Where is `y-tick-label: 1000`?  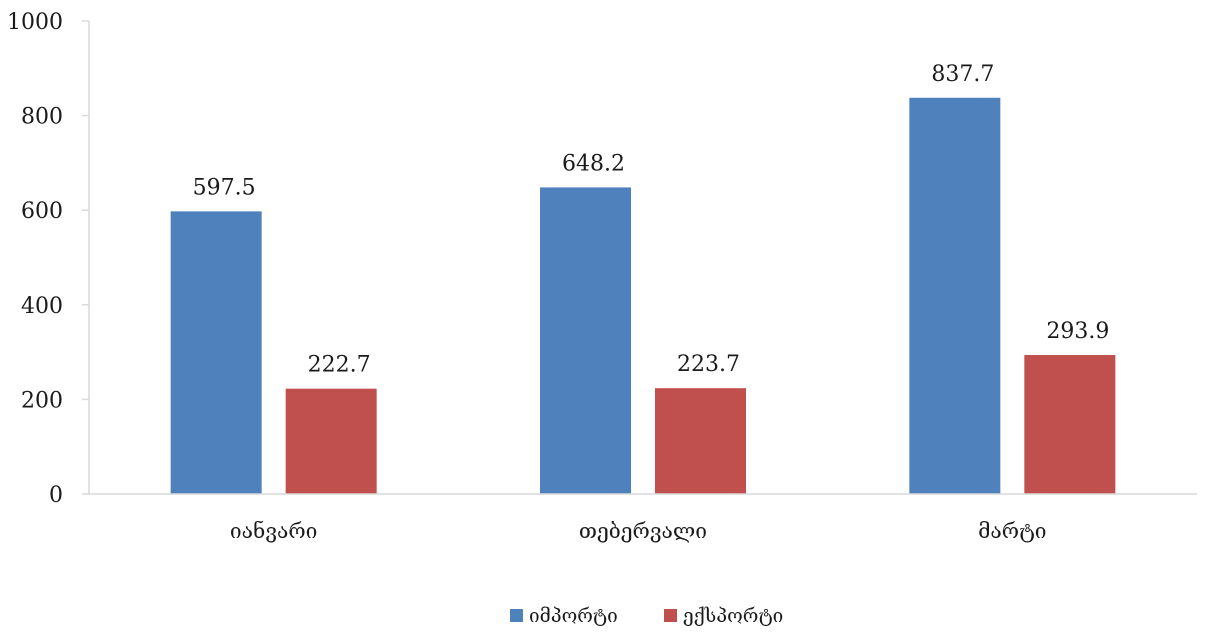 y-tick-label: 1000 is located at coordinates (35, 22).